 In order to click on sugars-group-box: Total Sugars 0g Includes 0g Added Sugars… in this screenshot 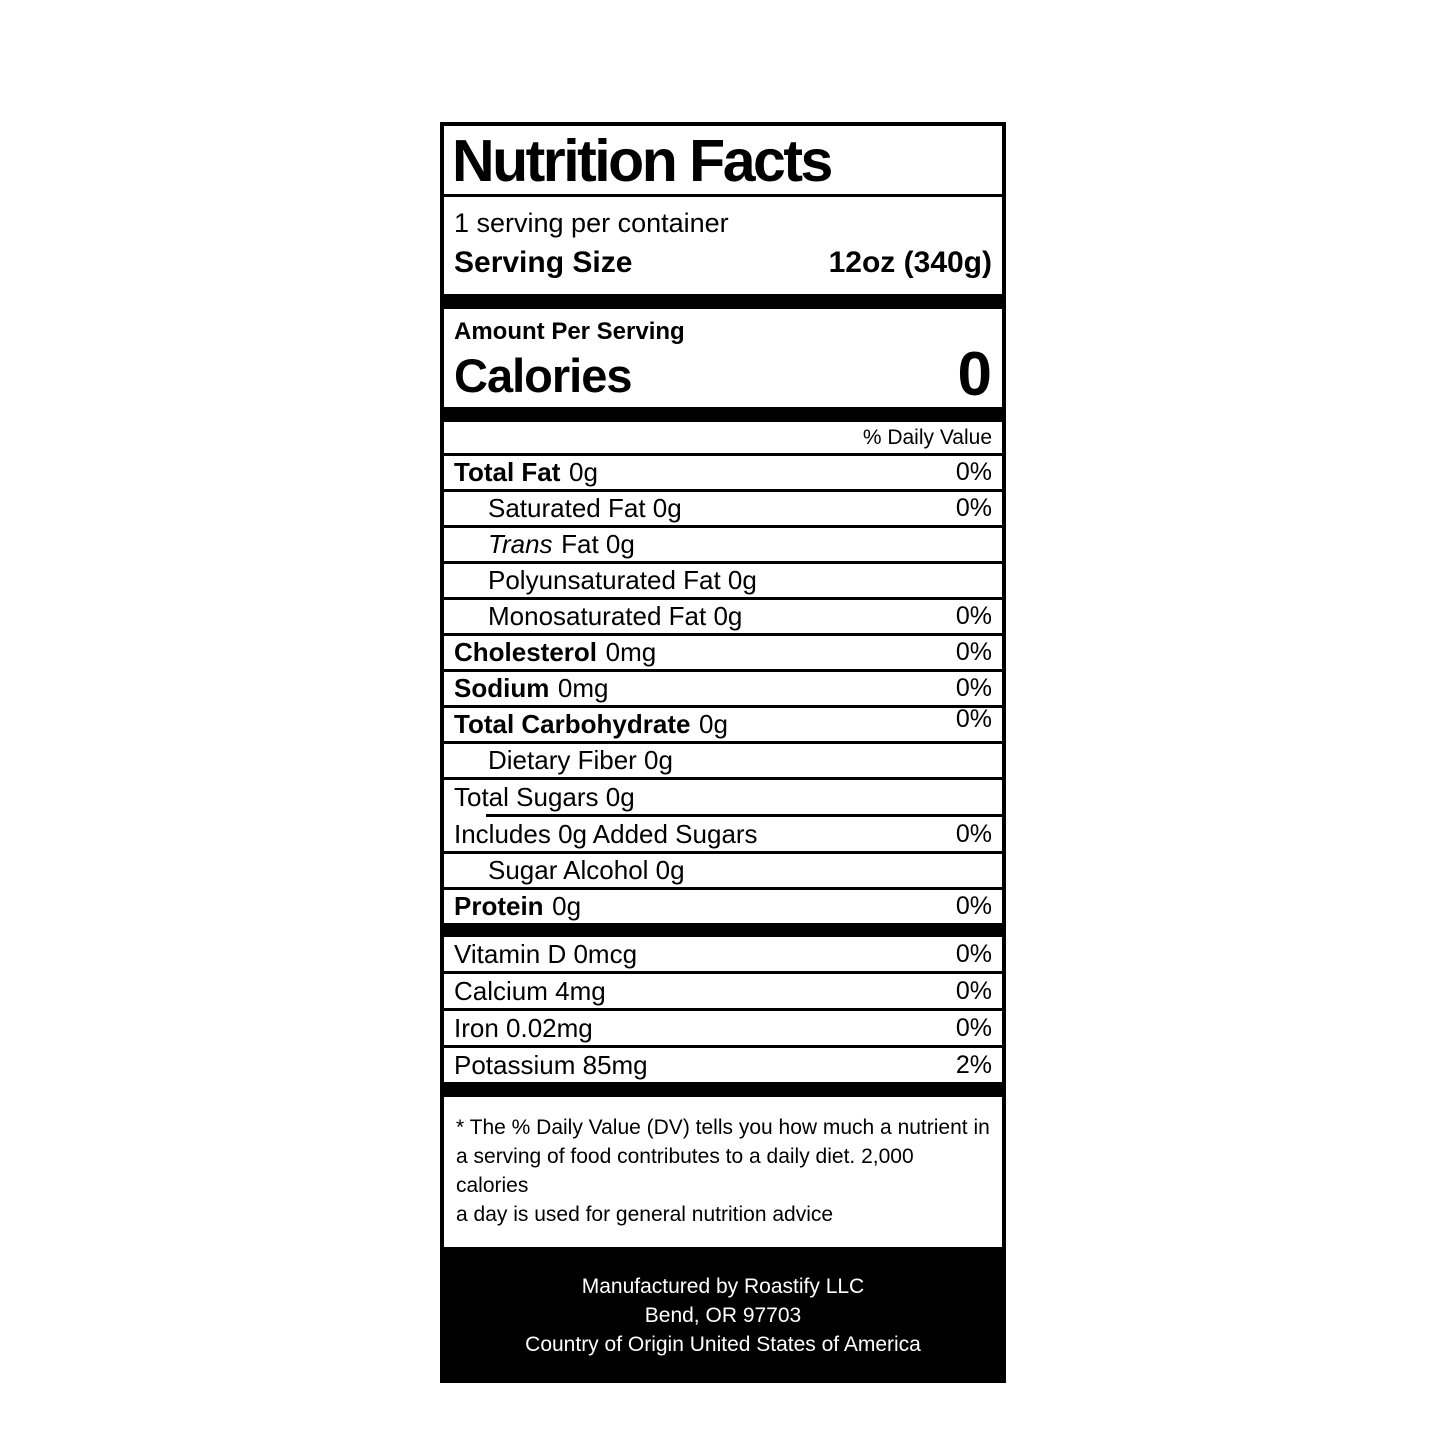, I will do `click(723, 815)`.